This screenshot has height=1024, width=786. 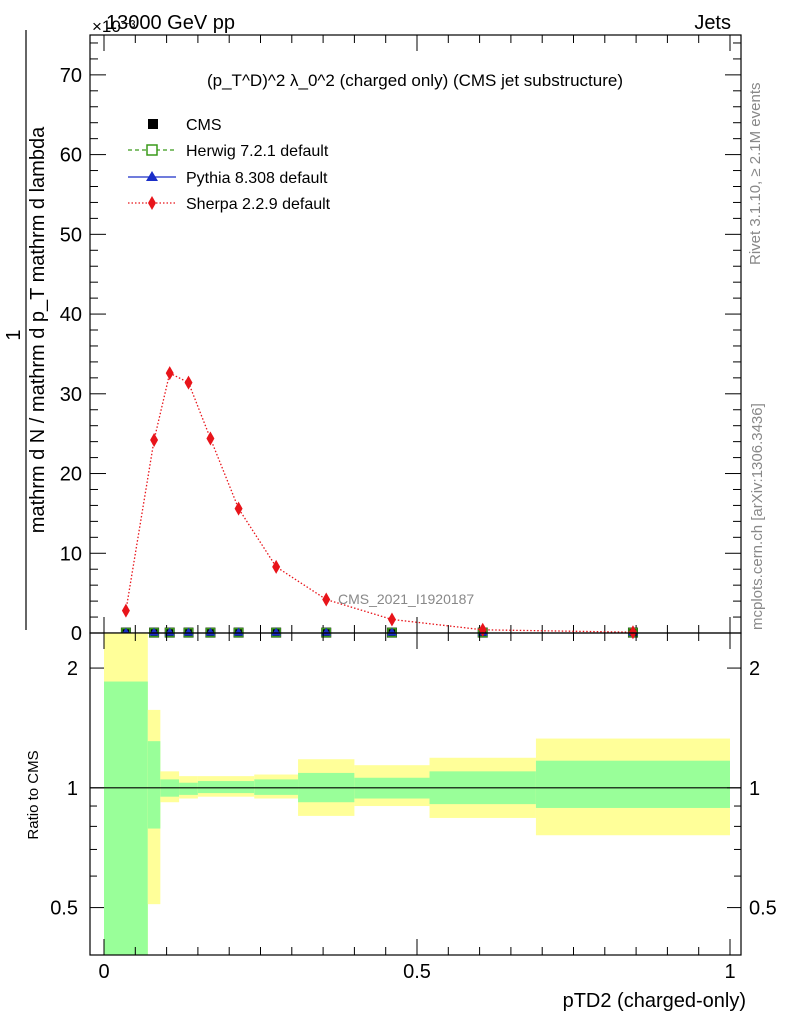 What do you see at coordinates (153, 124) in the screenshot?
I see `legend-marker-cms` at bounding box center [153, 124].